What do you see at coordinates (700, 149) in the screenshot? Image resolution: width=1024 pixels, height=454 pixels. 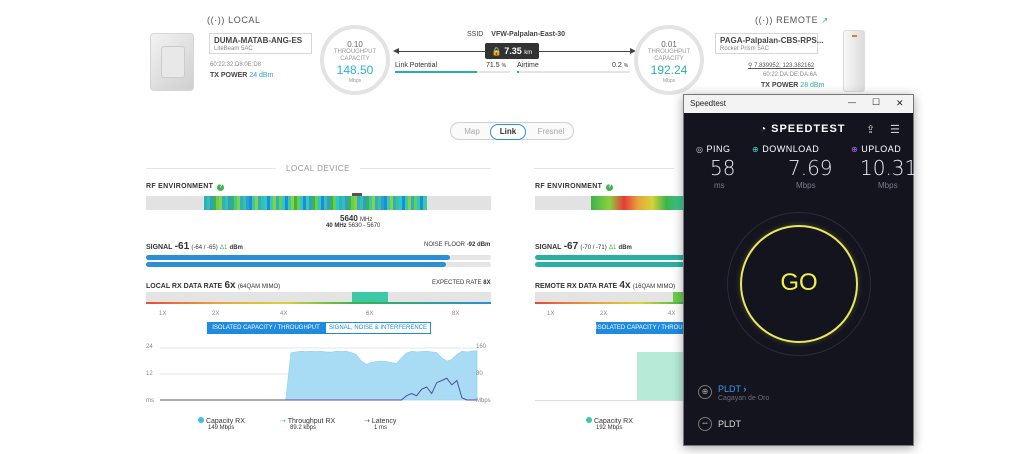 I see `ping-icon: ◎` at bounding box center [700, 149].